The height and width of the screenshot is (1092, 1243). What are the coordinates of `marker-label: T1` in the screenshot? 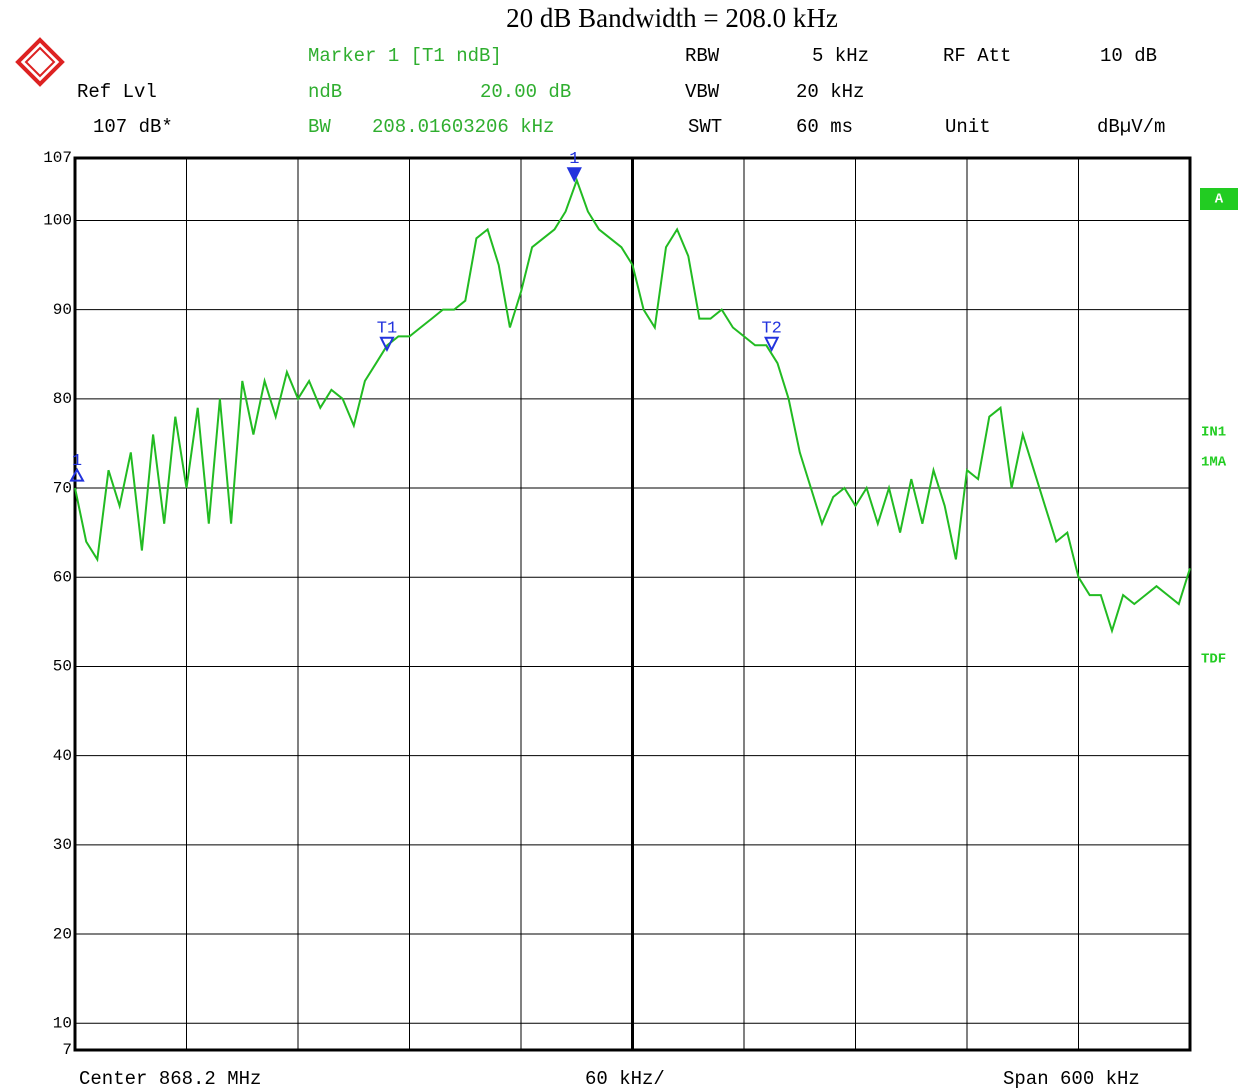 It's located at (387, 328).